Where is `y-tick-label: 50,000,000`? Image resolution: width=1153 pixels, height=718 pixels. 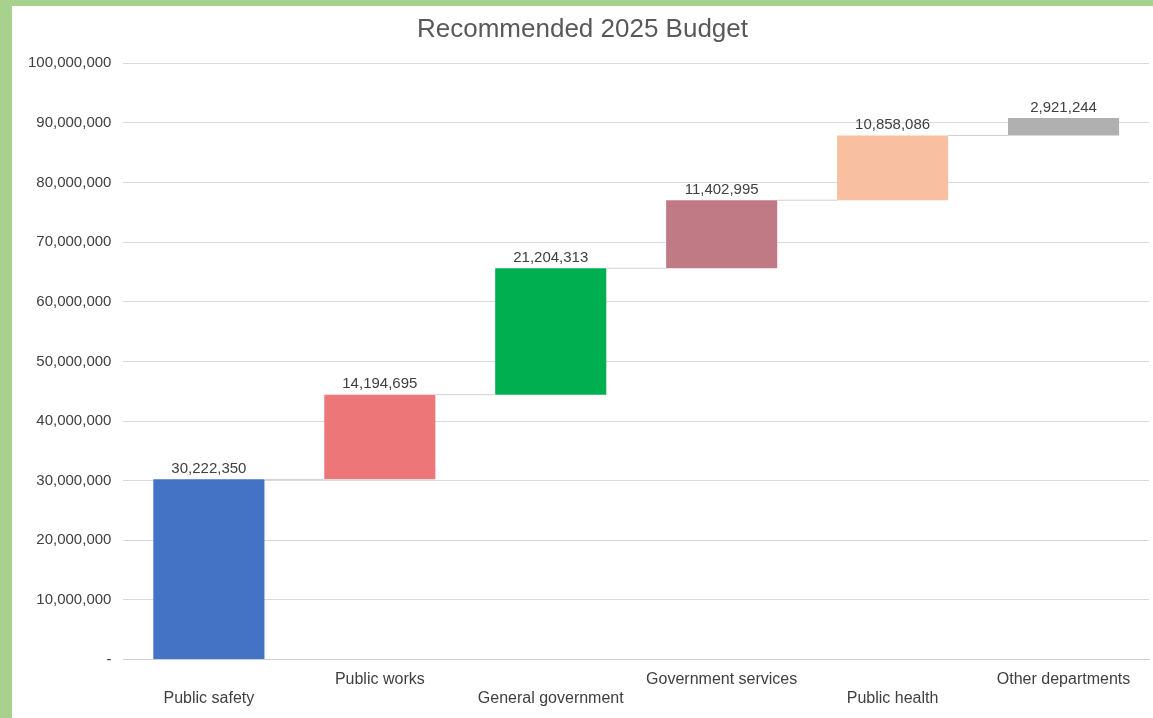
y-tick-label: 50,000,000 is located at coordinates (74, 360).